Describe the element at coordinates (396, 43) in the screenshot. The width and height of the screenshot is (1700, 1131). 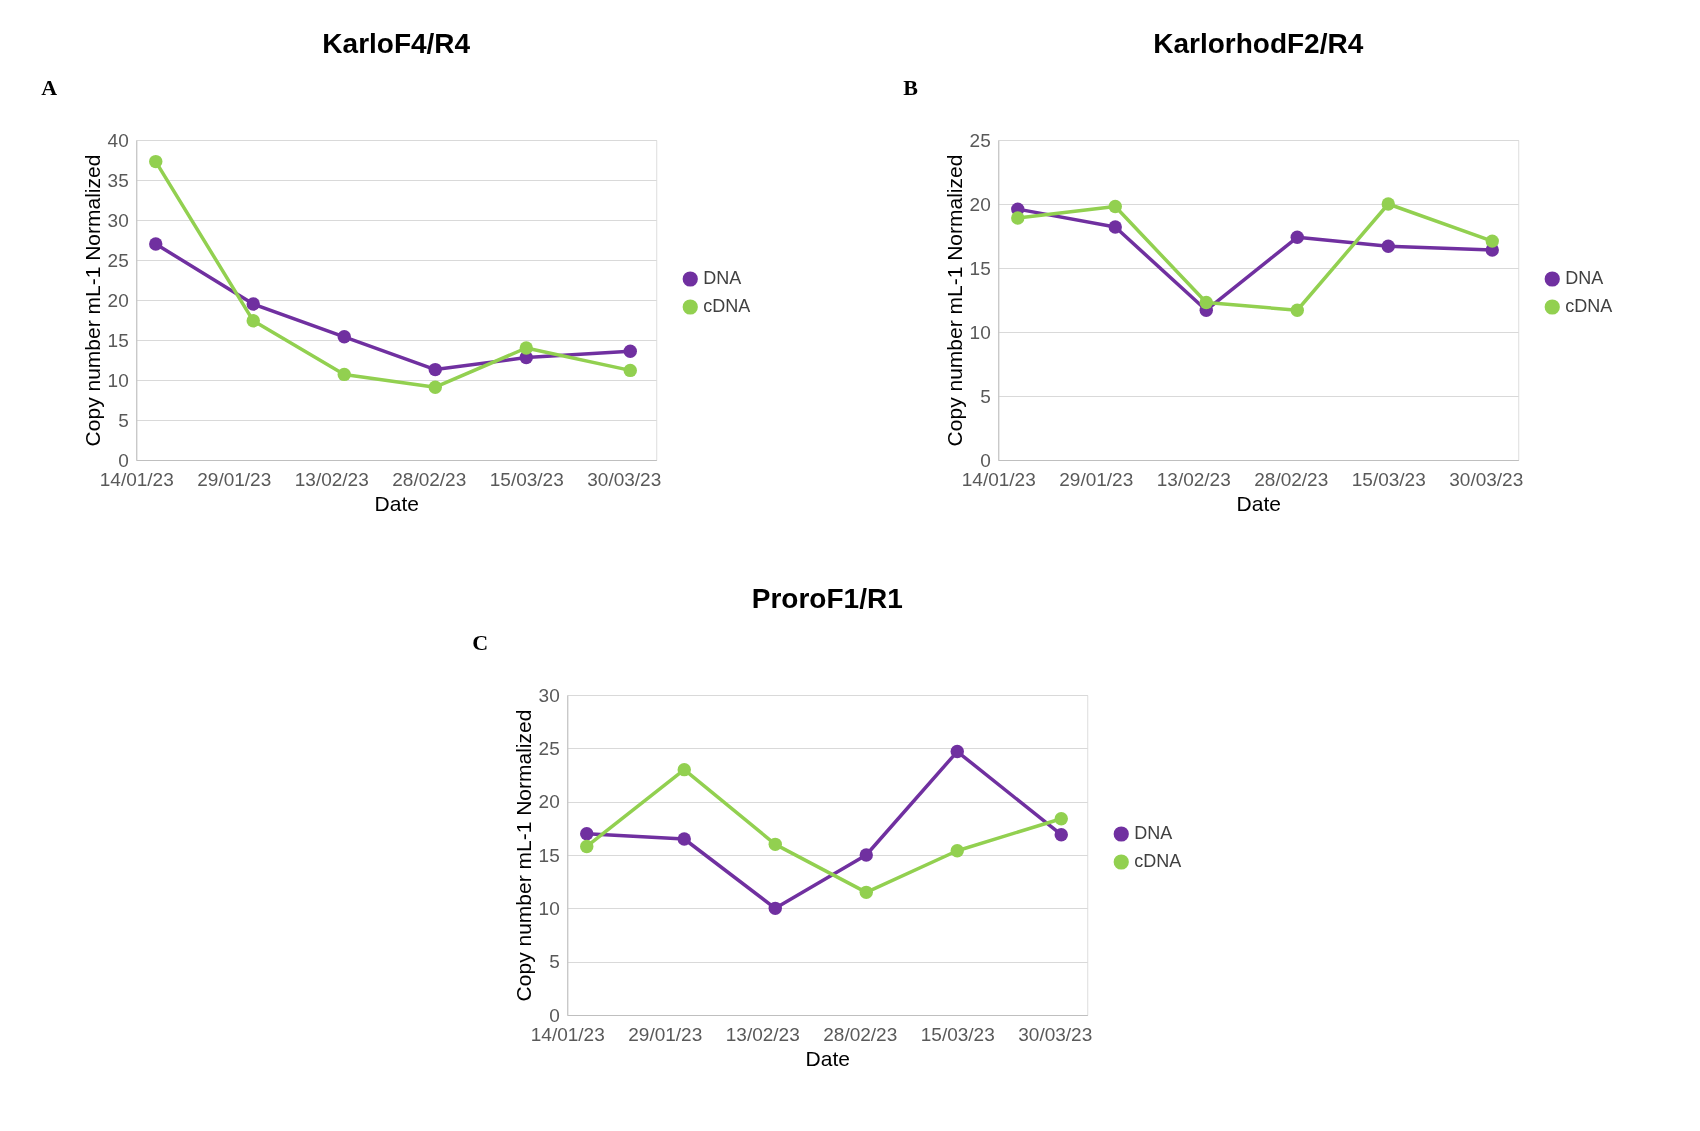
I see `chart-title: KarloF4/R4` at that location.